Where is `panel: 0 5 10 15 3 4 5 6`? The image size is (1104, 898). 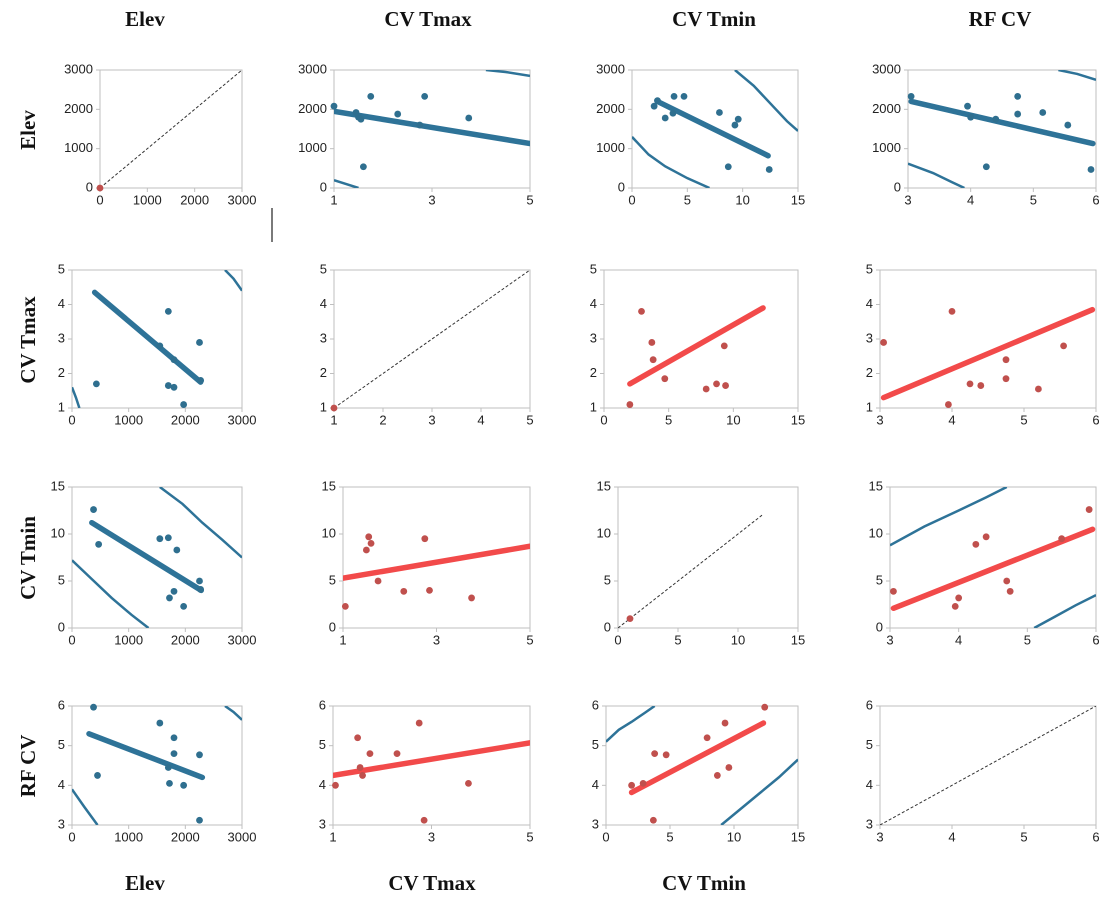 panel: 0 5 10 15 3 4 5 6 is located at coordinates (698, 770).